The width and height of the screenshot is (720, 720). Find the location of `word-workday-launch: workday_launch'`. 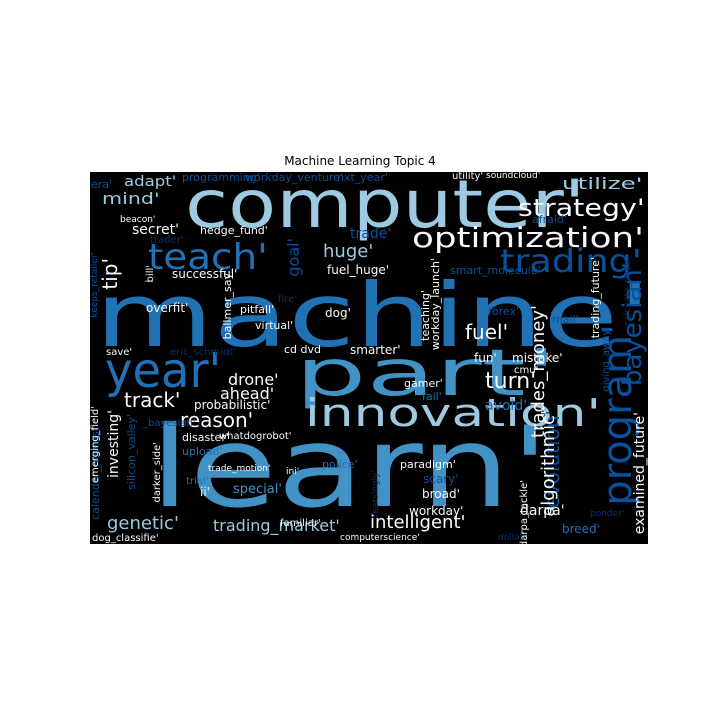

word-workday-launch: workday_launch' is located at coordinates (435, 304).